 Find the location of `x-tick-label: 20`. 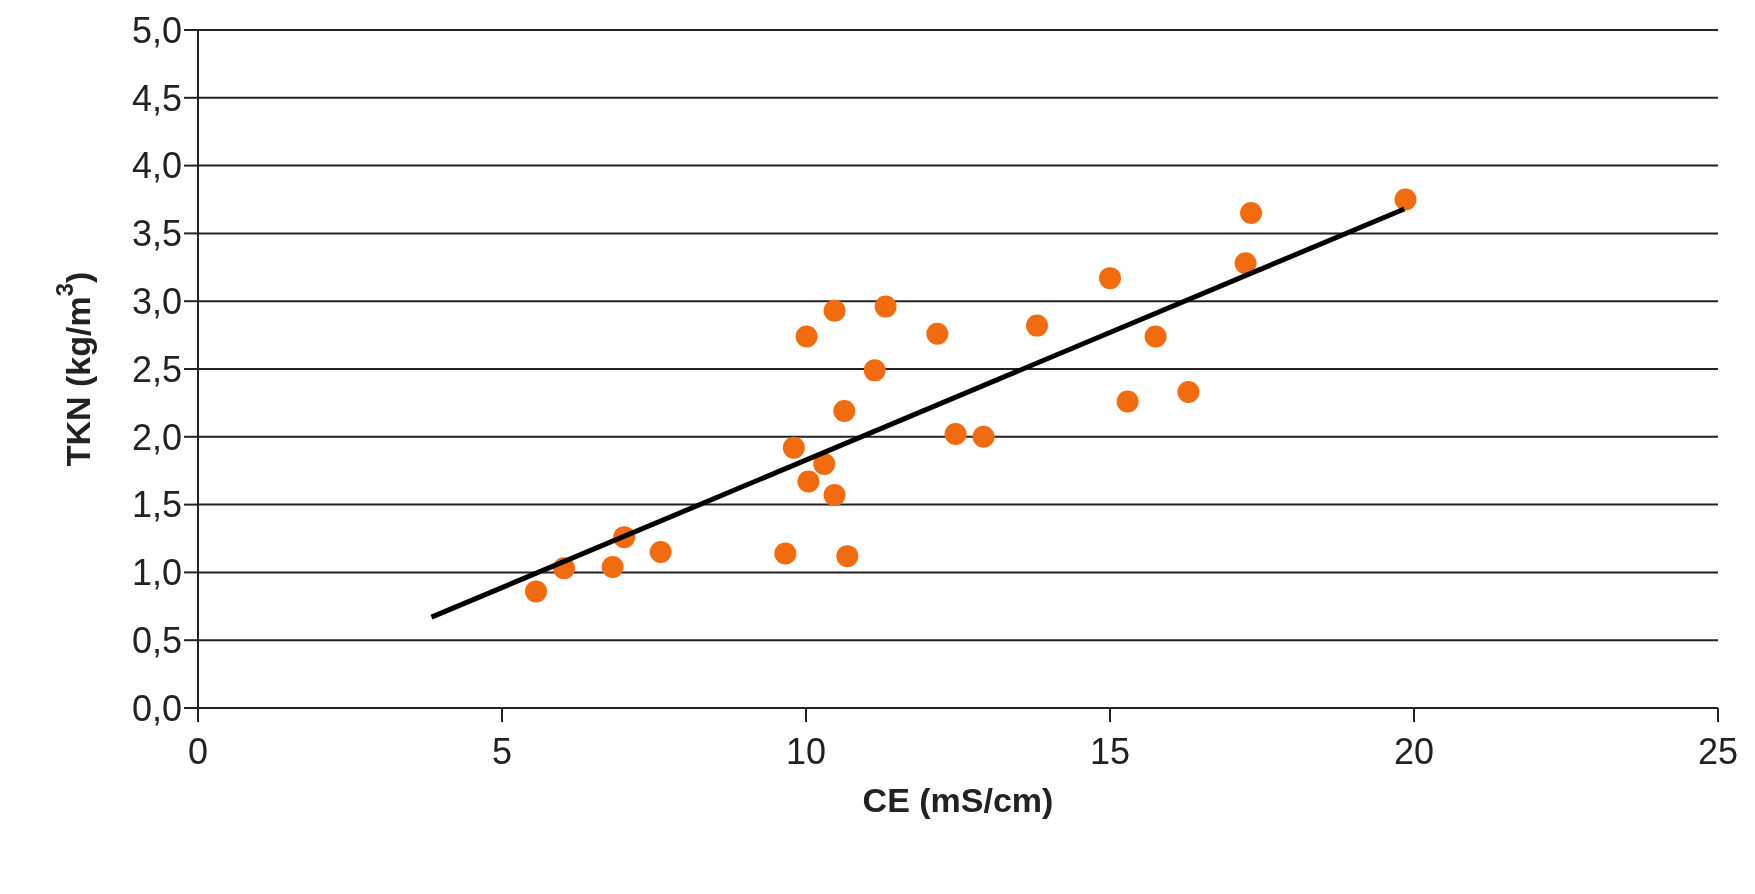

x-tick-label: 20 is located at coordinates (1414, 751).